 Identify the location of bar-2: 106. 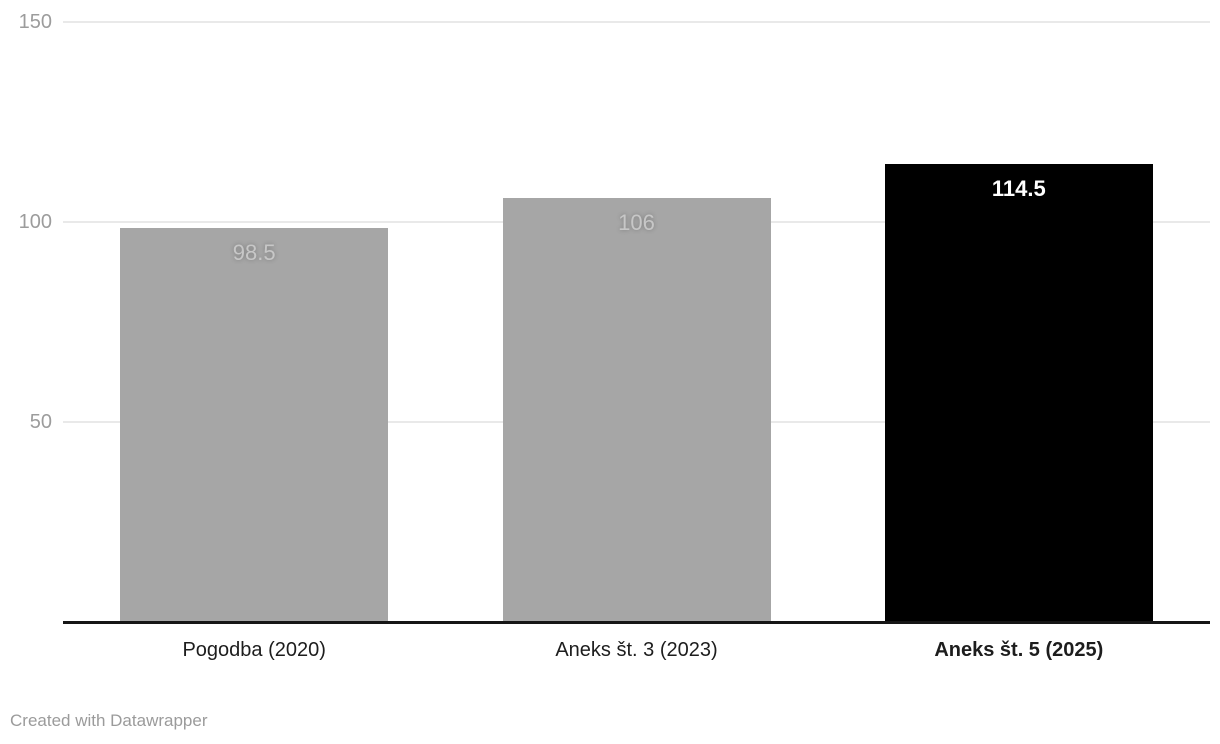
(636, 410).